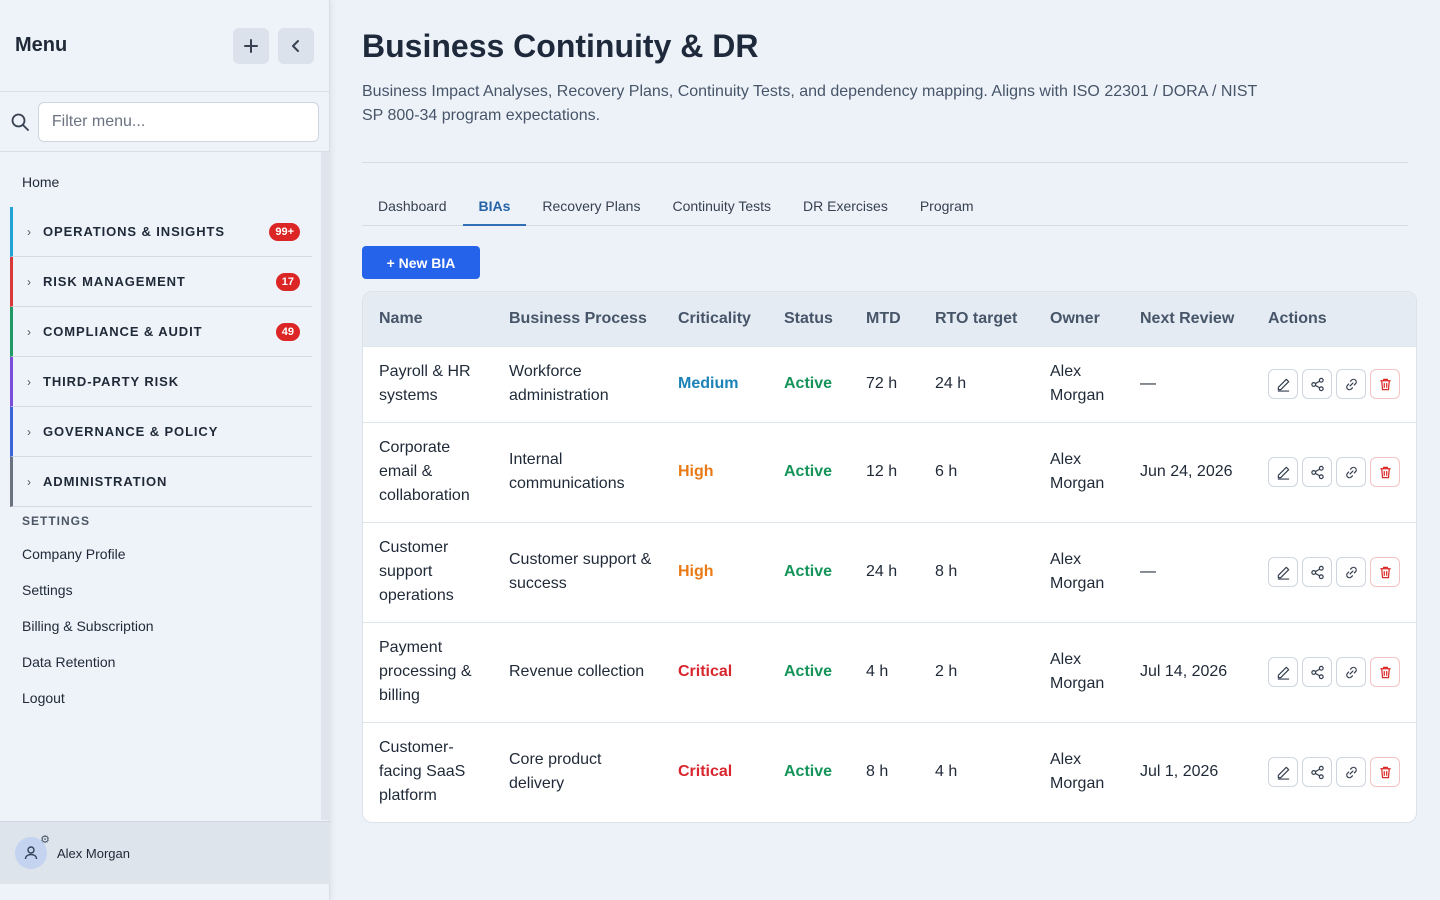  Describe the element at coordinates (976, 383) in the screenshot. I see `cell-rto: 24 h` at that location.